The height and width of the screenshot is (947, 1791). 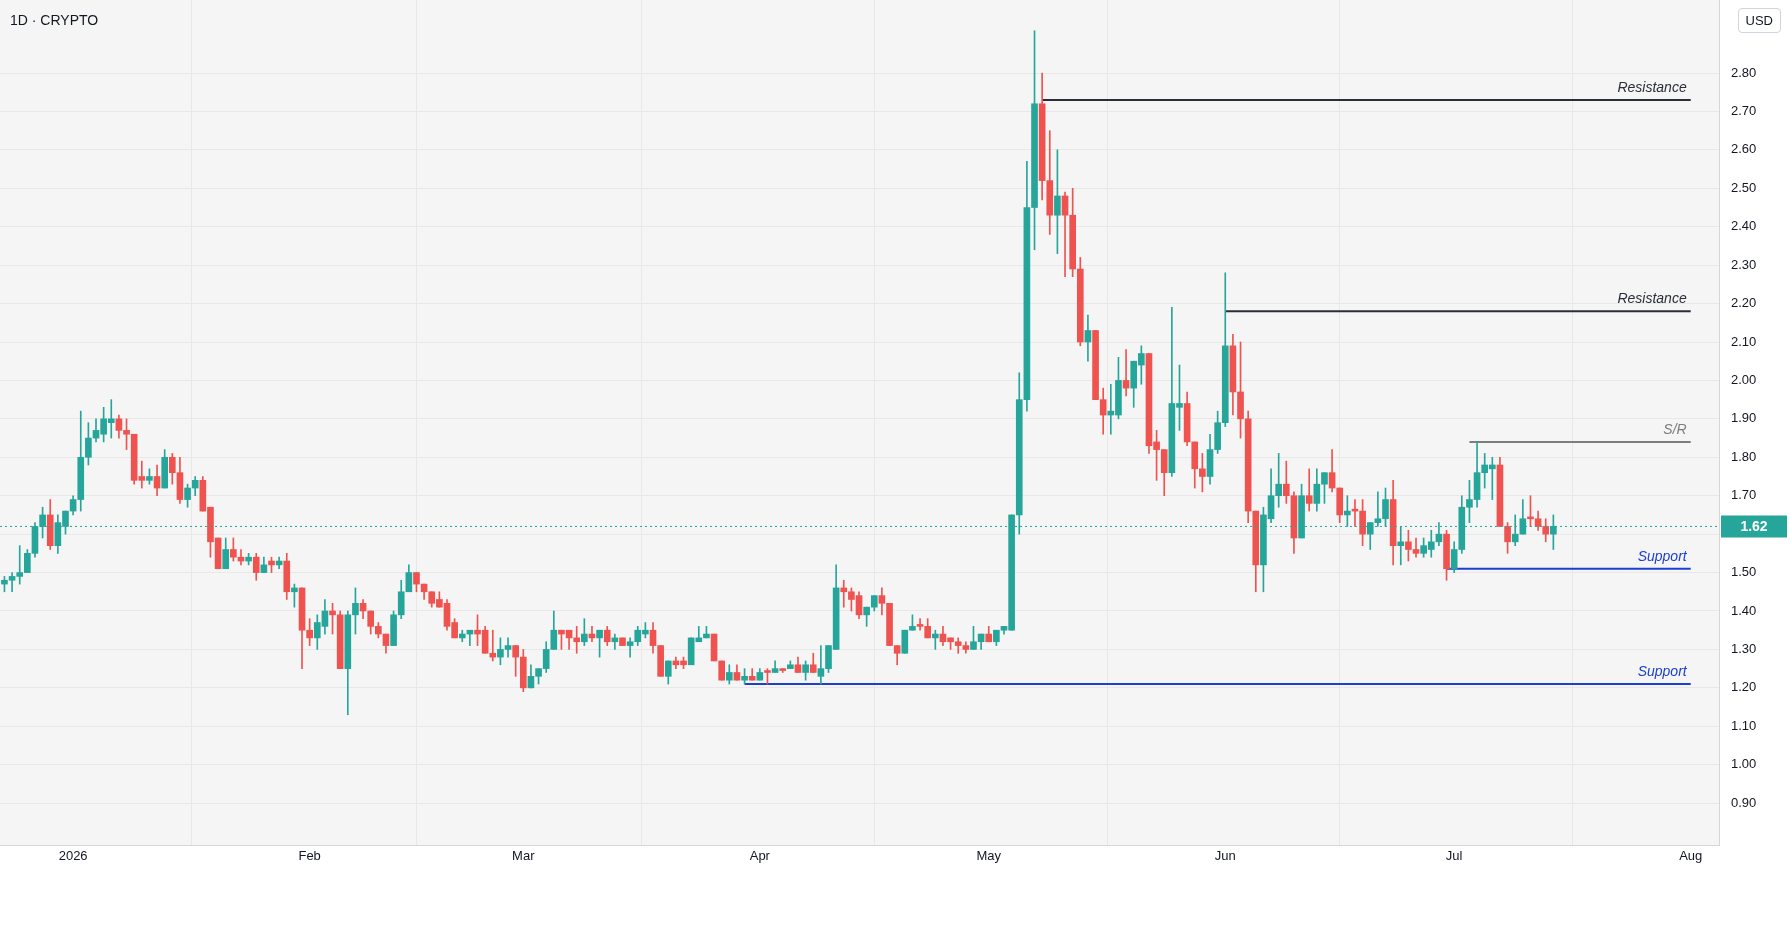 What do you see at coordinates (1454, 855) in the screenshot?
I see `x-tick-label: Jul` at bounding box center [1454, 855].